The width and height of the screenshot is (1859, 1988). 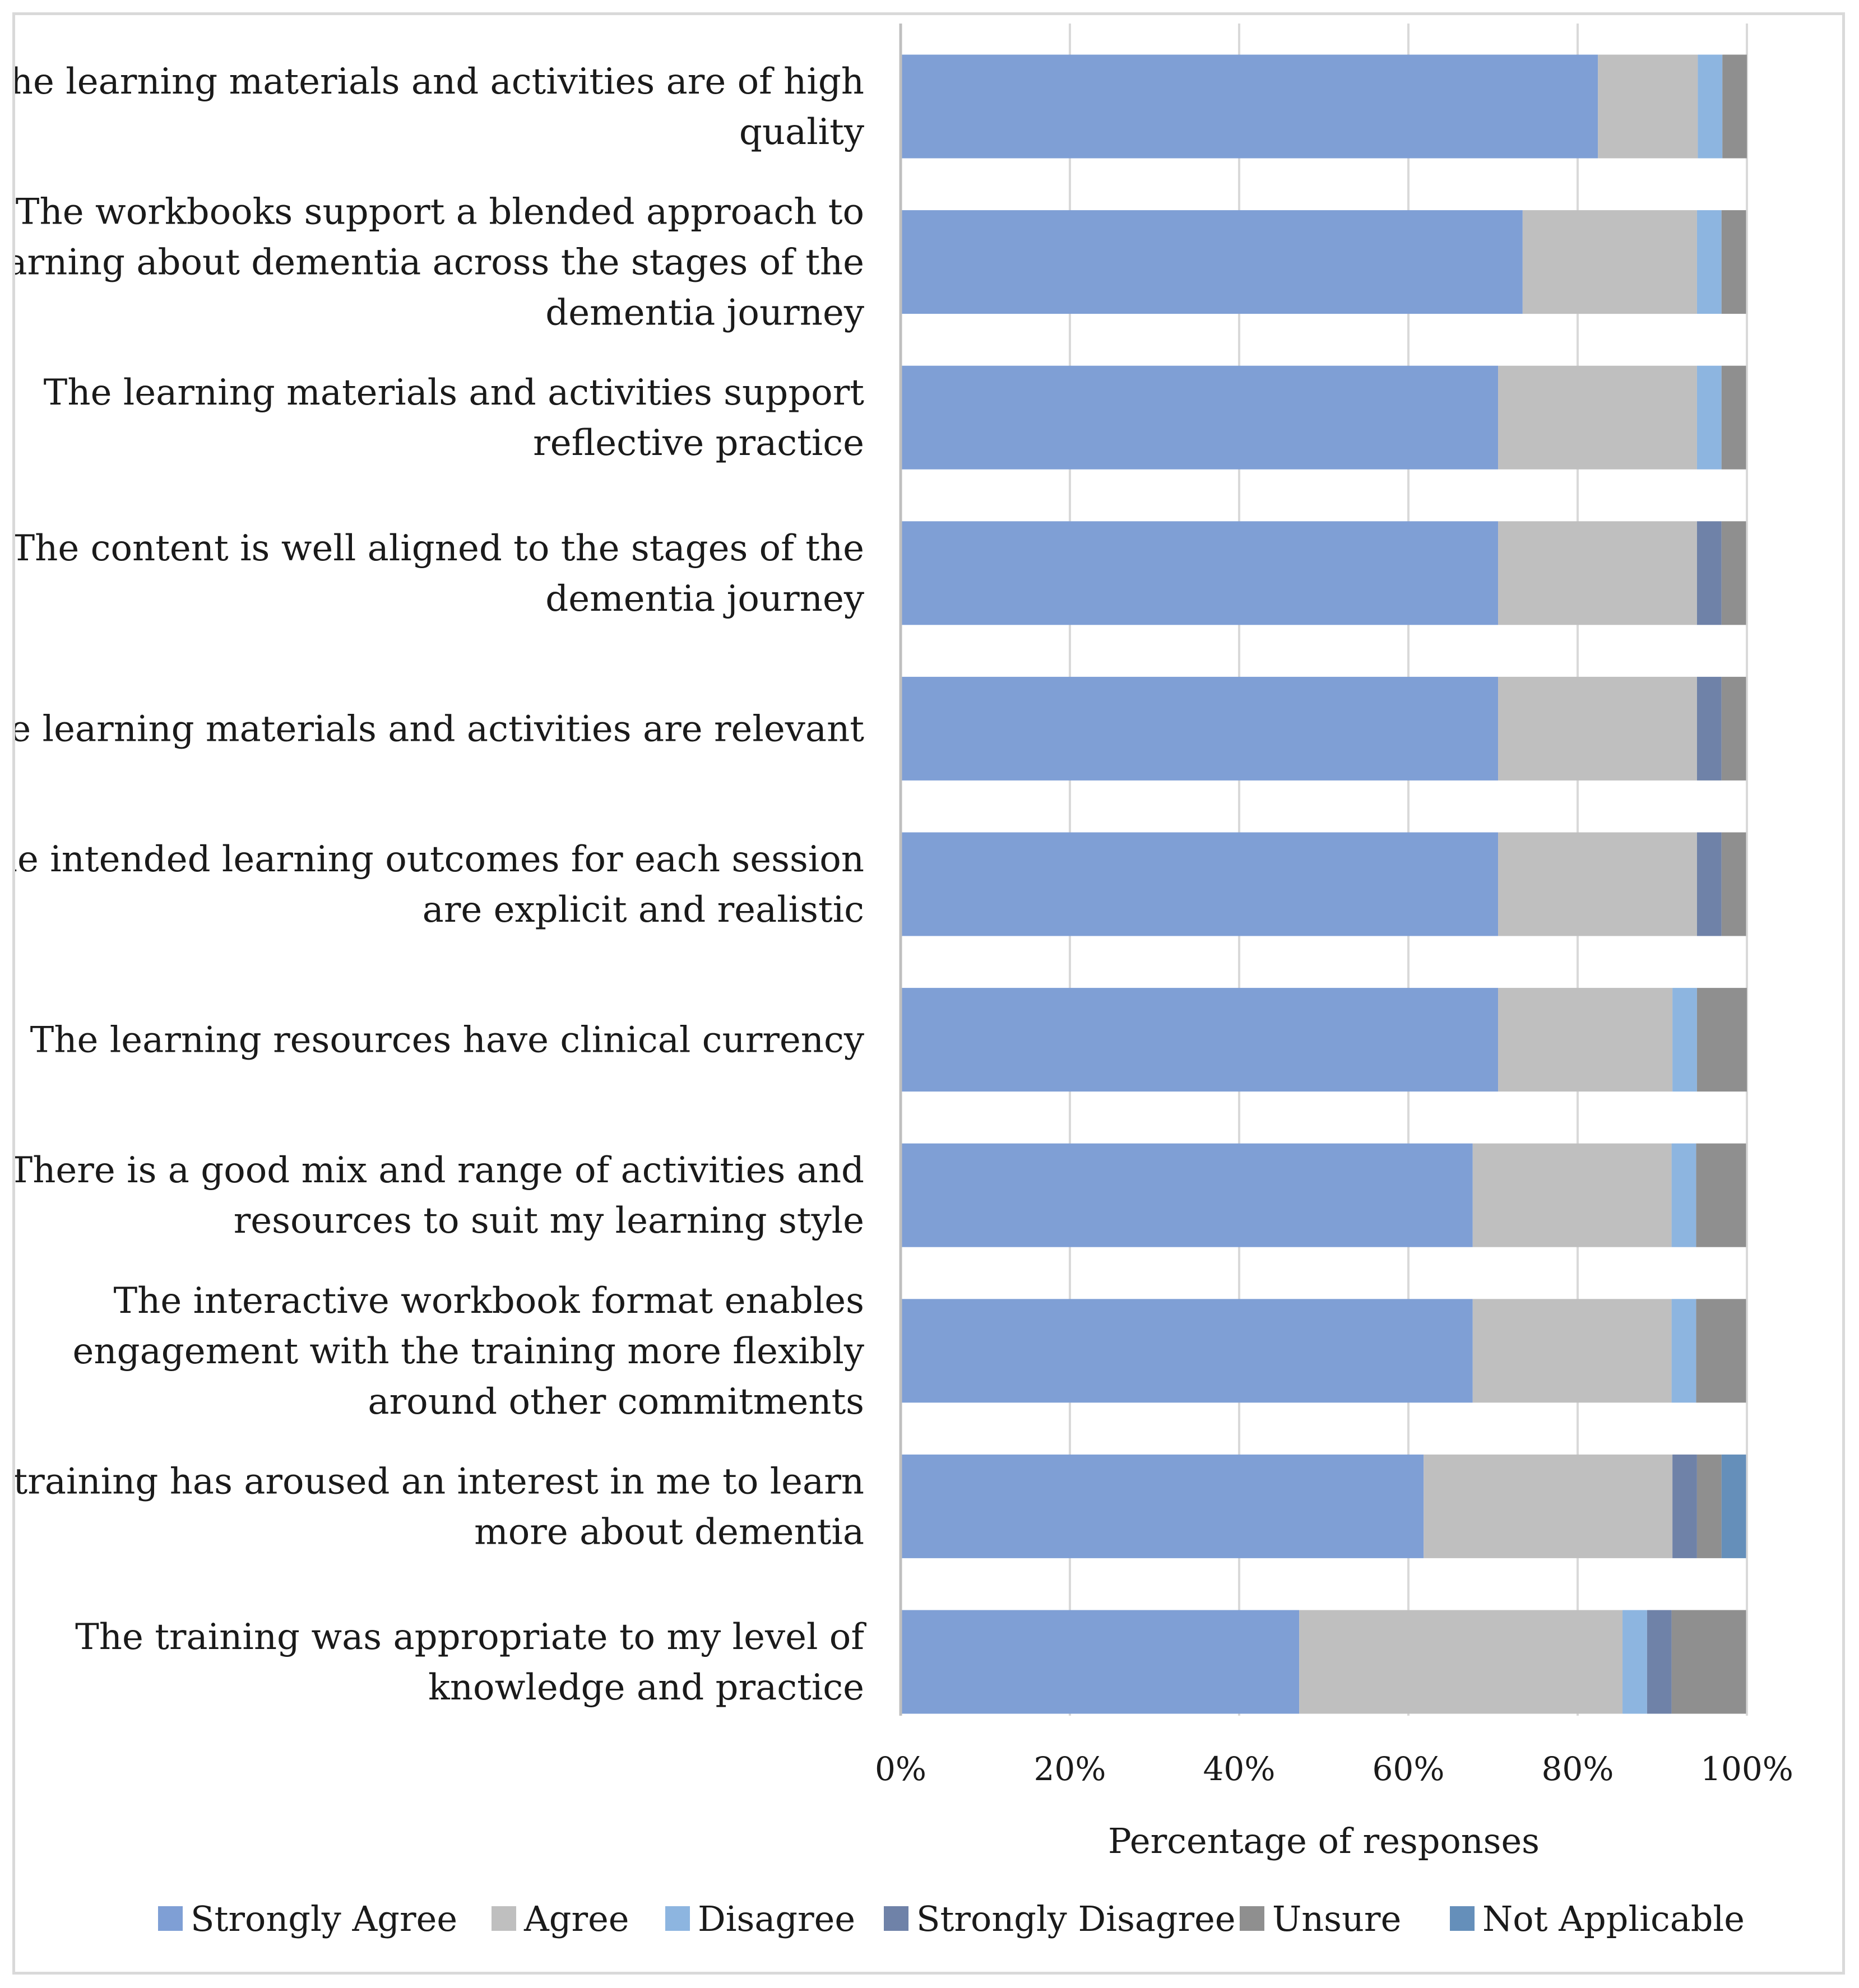 I want to click on x-tick-label: 40%, so click(x=1239, y=1769).